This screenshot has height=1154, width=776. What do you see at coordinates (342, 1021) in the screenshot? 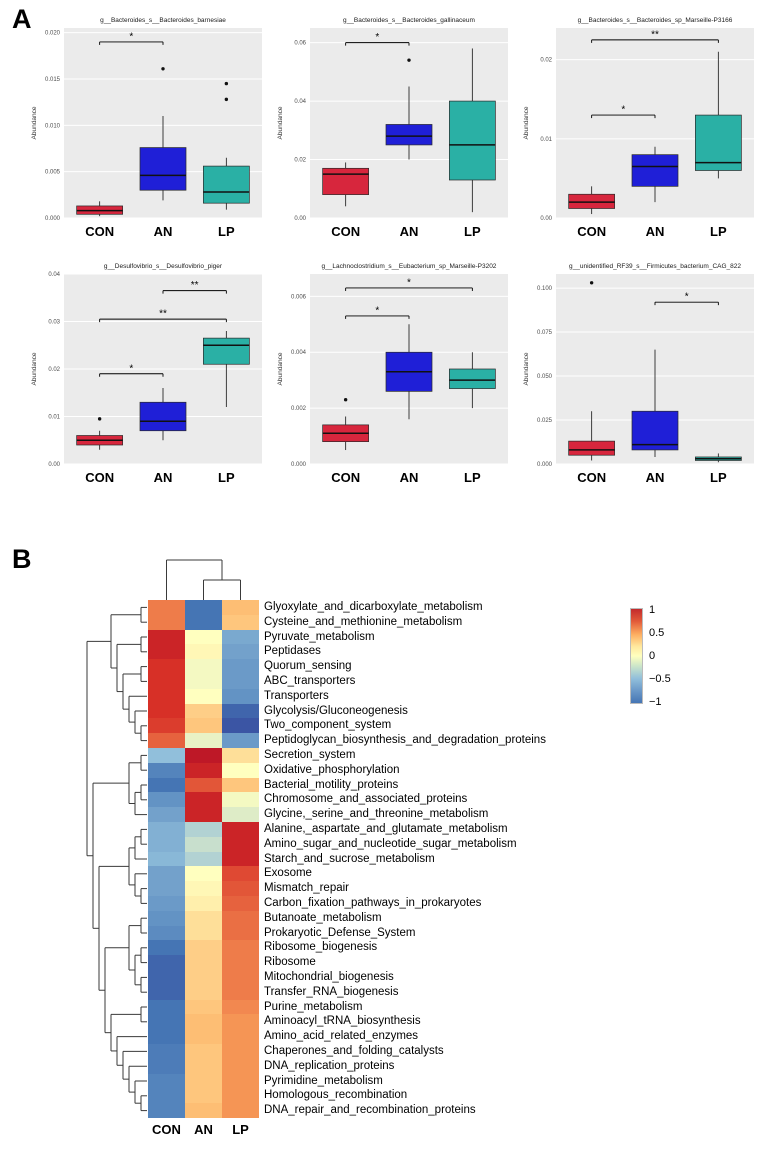
I see `heatmap-row-label: Aminoacyl_tRNA_biosynthesis` at bounding box center [342, 1021].